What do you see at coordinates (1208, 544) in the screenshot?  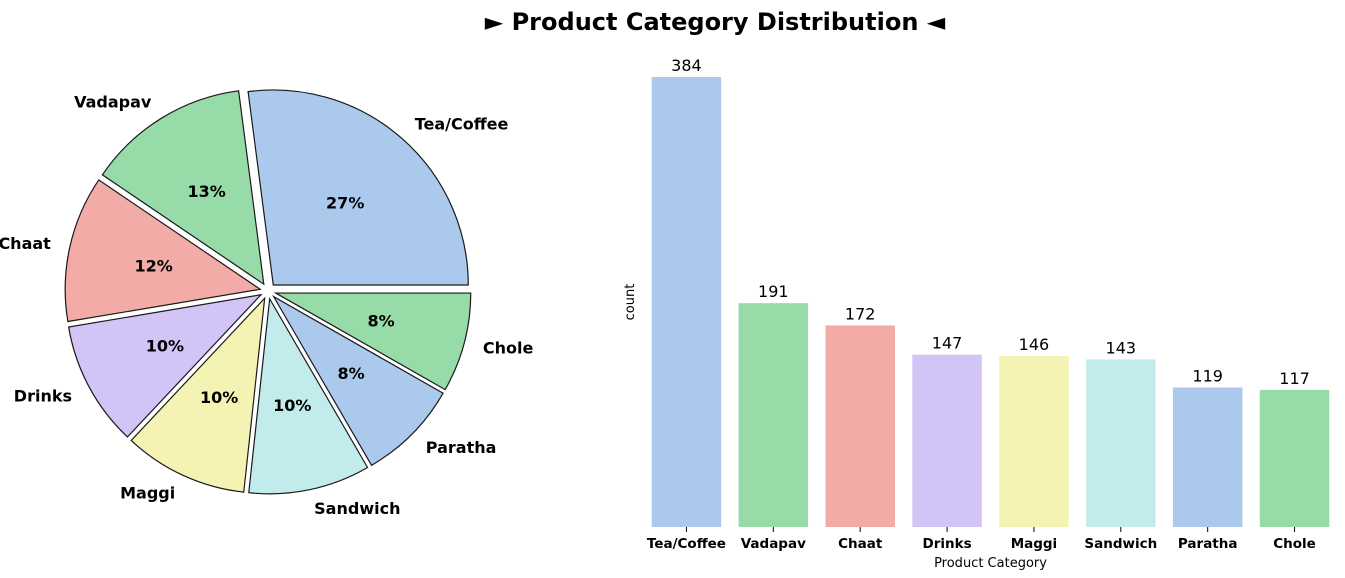 I see `x-tick-label: Paratha` at bounding box center [1208, 544].